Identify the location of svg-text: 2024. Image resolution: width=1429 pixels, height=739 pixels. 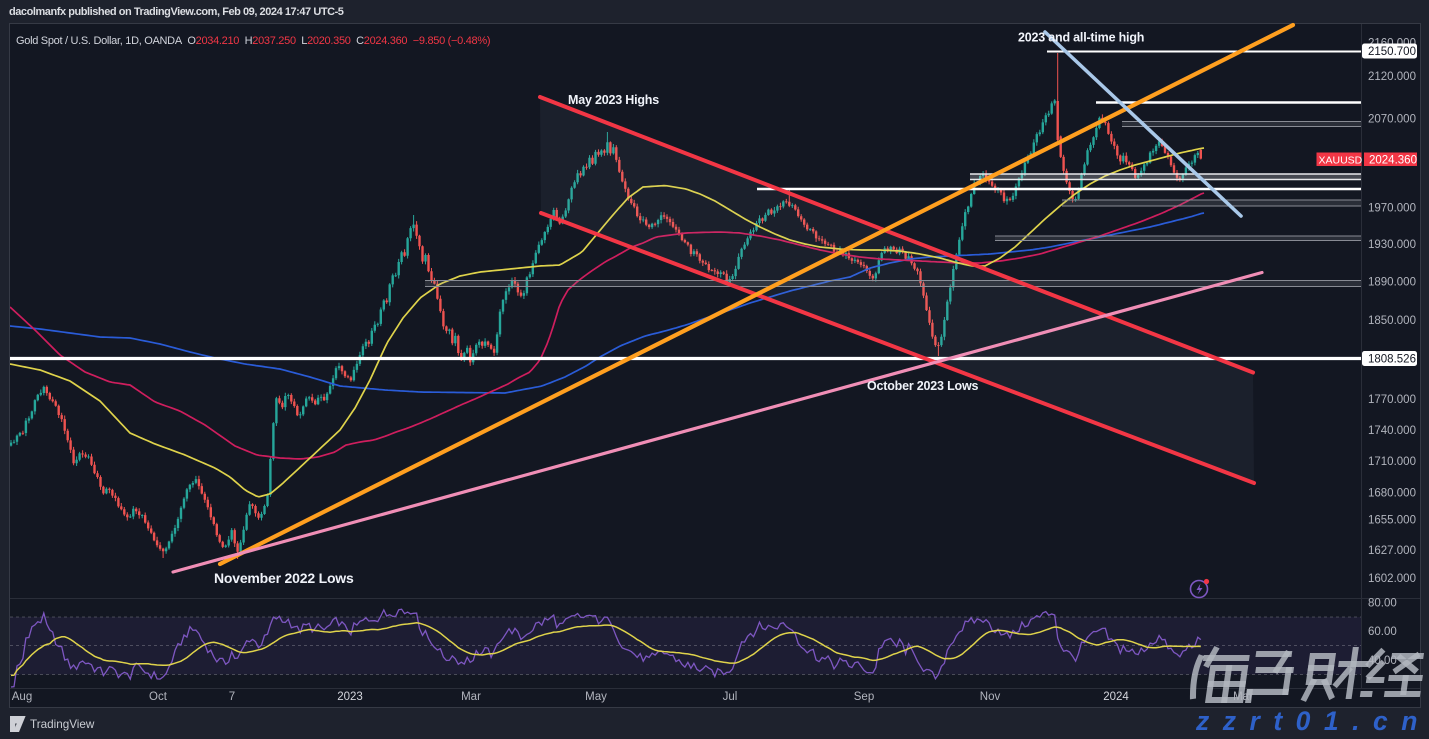
(1116, 697).